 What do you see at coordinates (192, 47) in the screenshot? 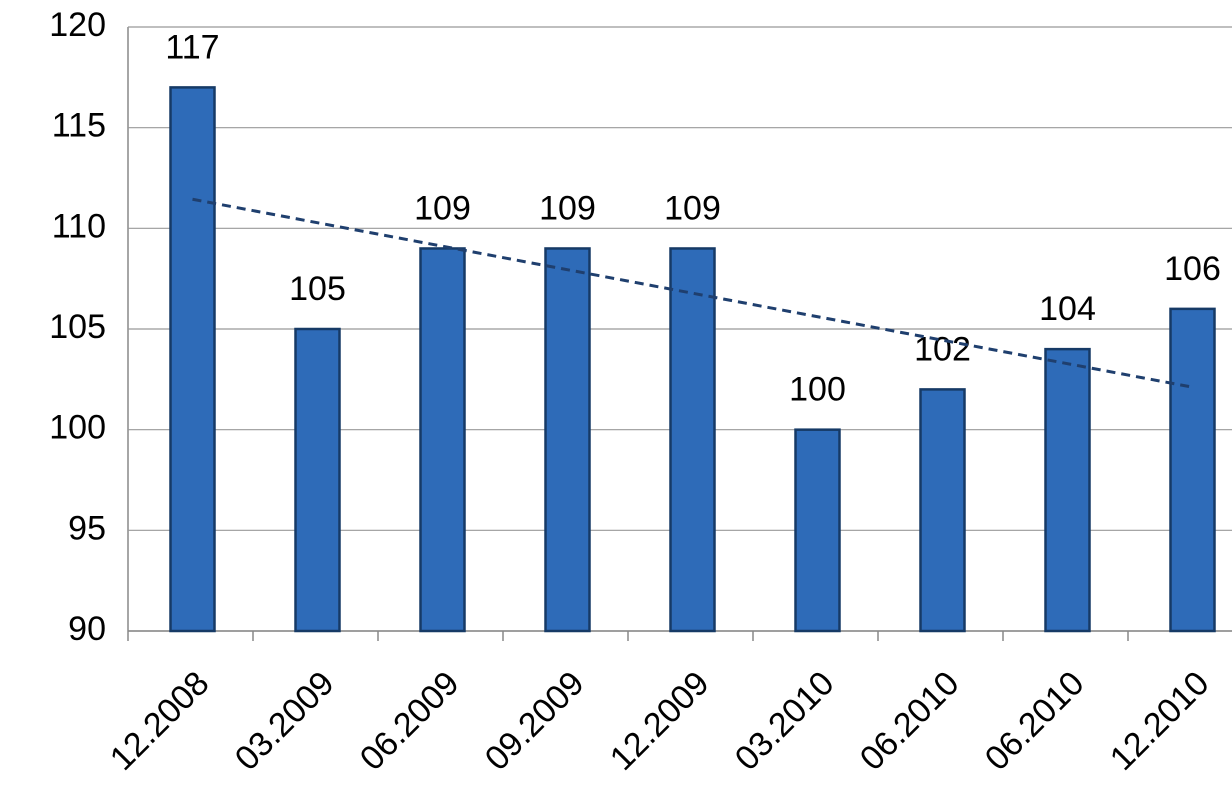
I see `data-label: 117` at bounding box center [192, 47].